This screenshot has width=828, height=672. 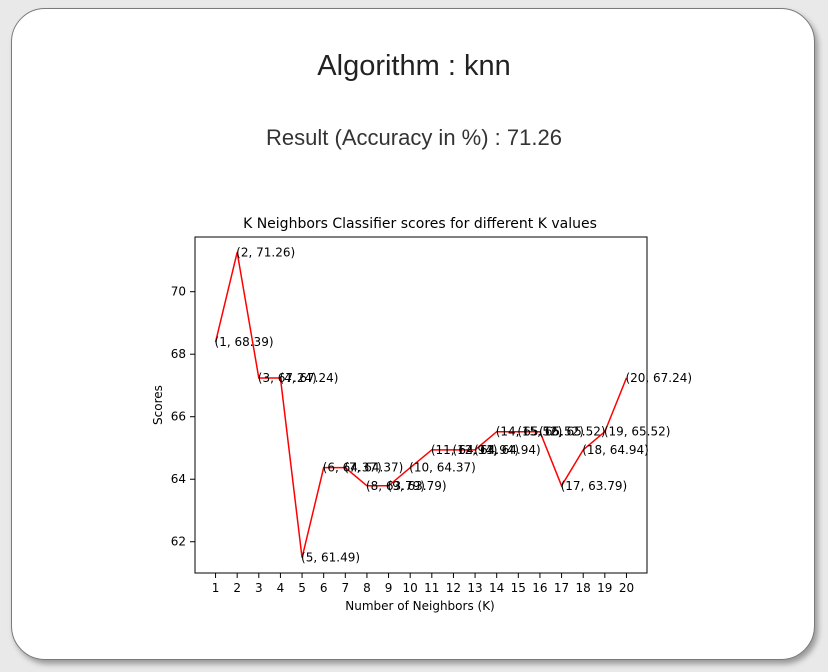 What do you see at coordinates (302, 588) in the screenshot?
I see `x-tick-label: 5` at bounding box center [302, 588].